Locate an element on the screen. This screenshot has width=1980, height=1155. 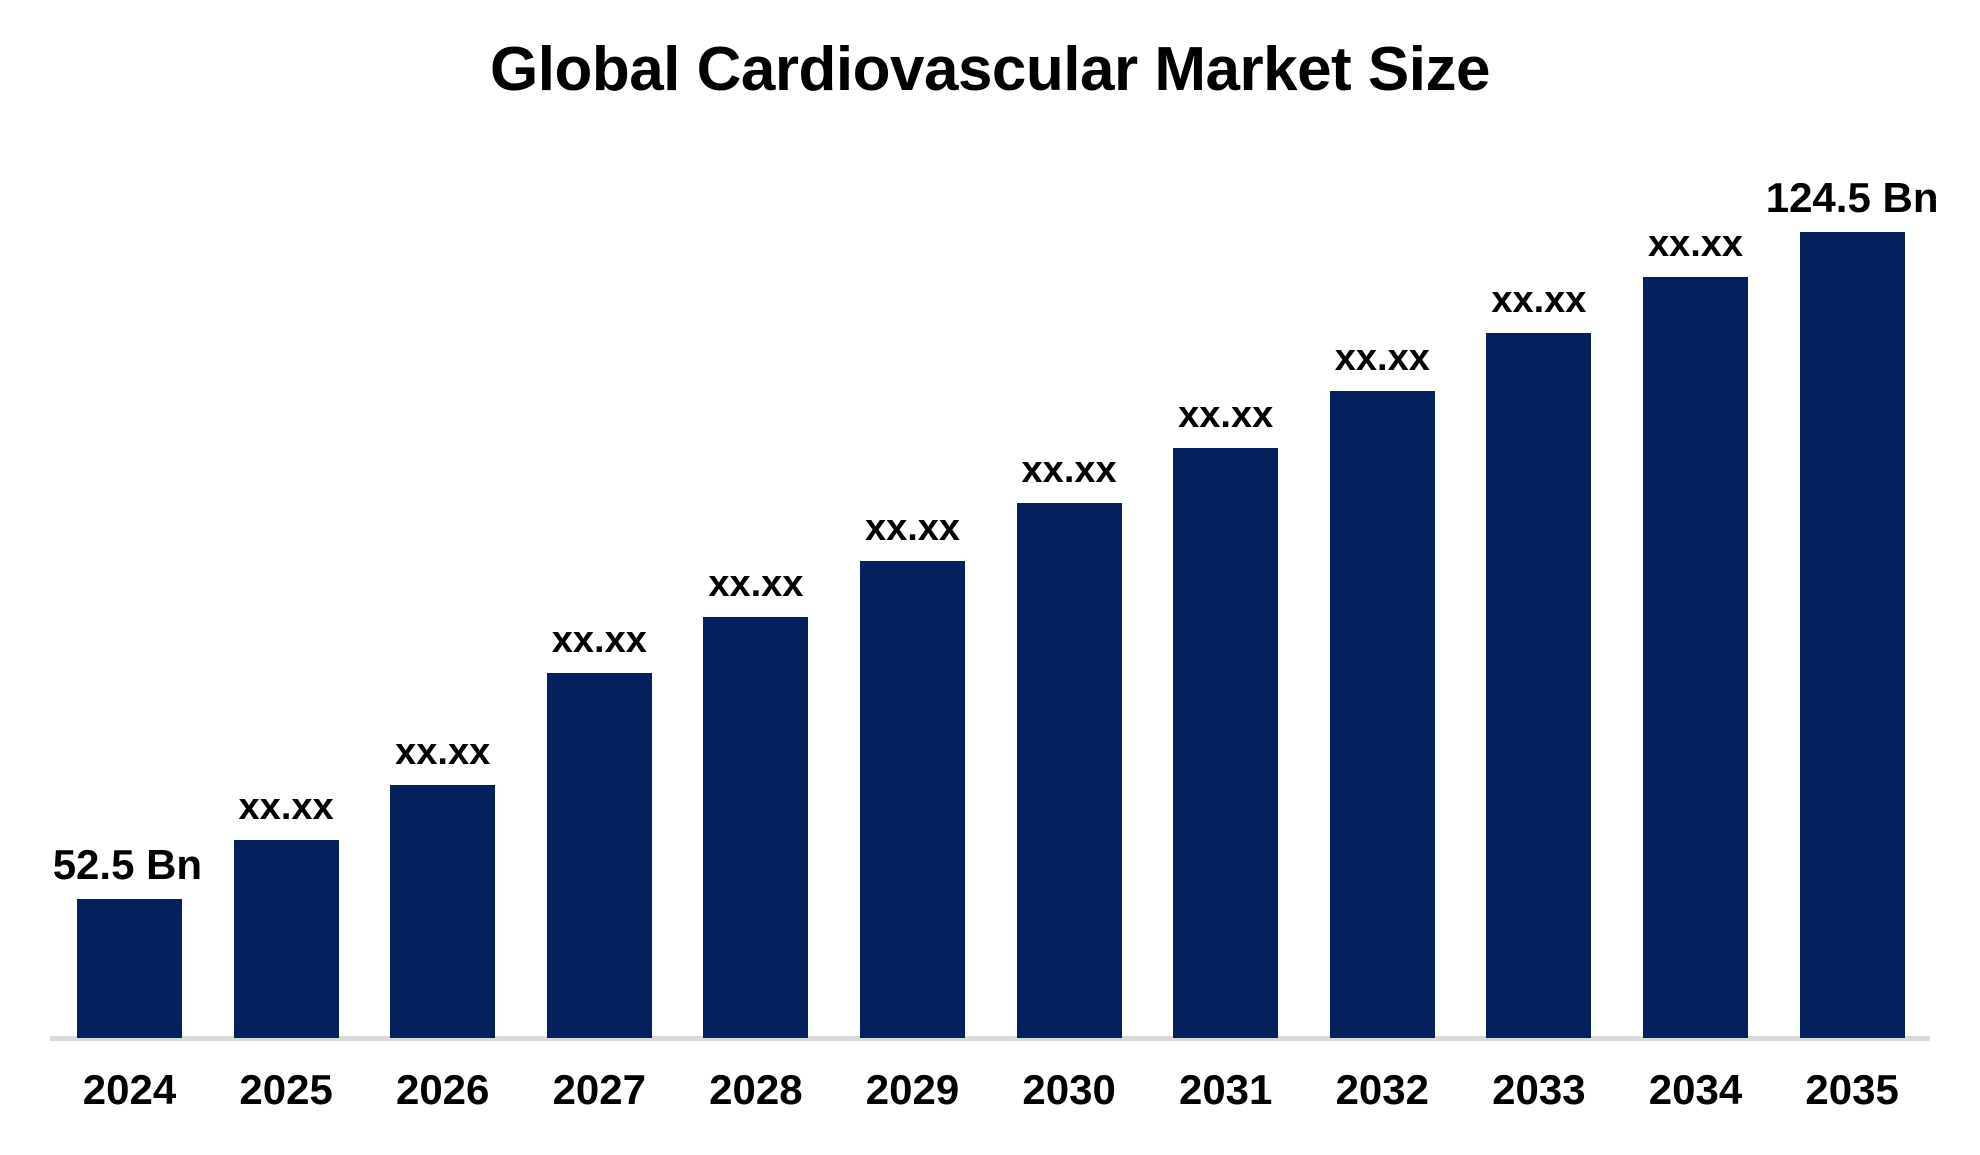
bar-group: xx.xx 2034 is located at coordinates (1695, 577).